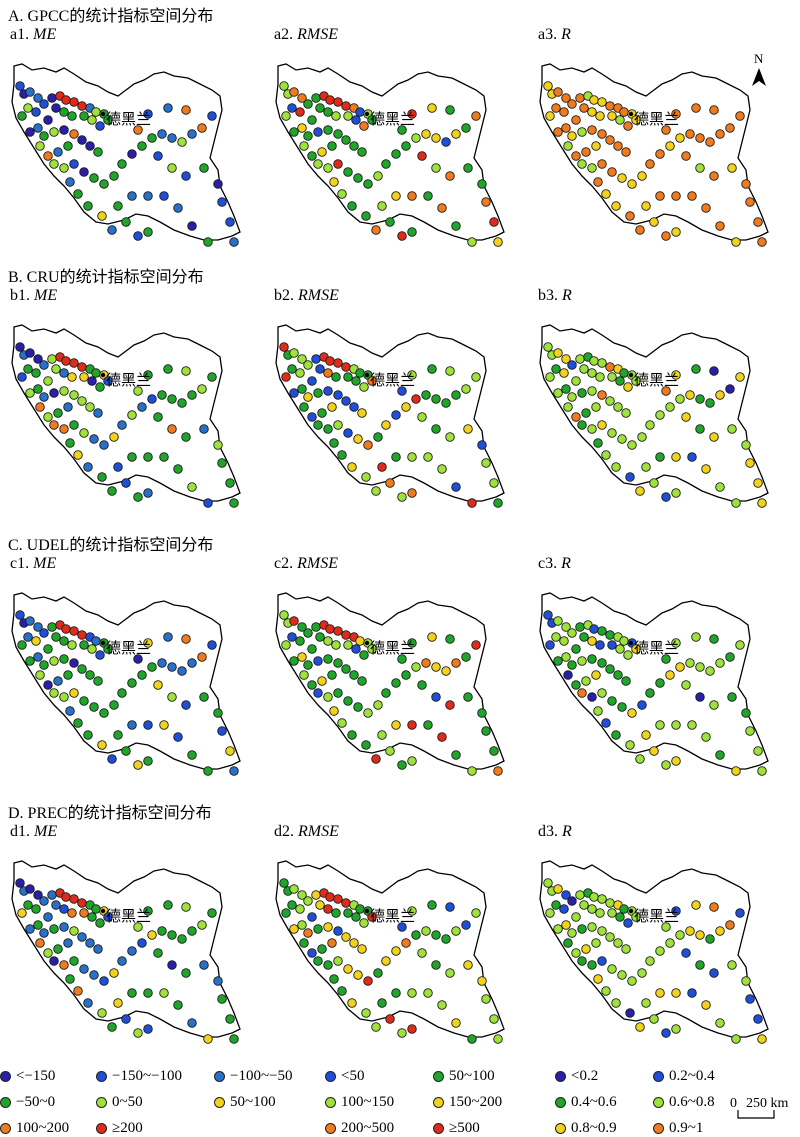 This screenshot has height=1137, width=800. I want to click on panel-metric: ME, so click(45, 563).